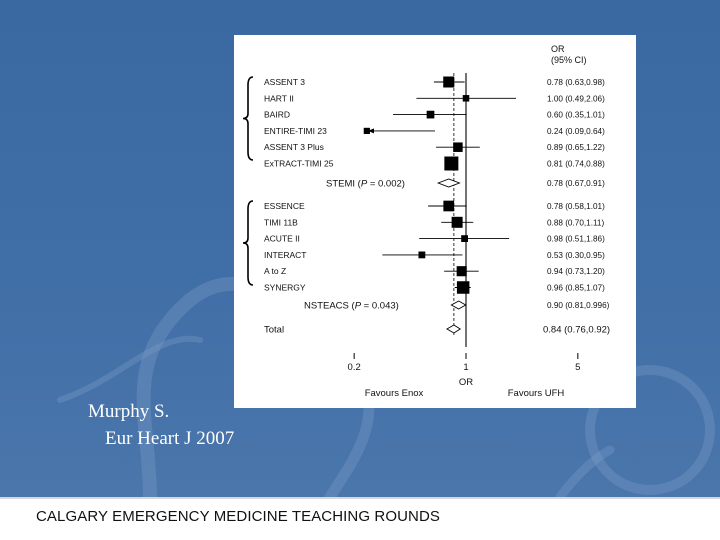 This screenshot has height=540, width=720. I want to click on stemi-hart-ii-ci-text: 1.00 (0.49,2.06), so click(576, 98).